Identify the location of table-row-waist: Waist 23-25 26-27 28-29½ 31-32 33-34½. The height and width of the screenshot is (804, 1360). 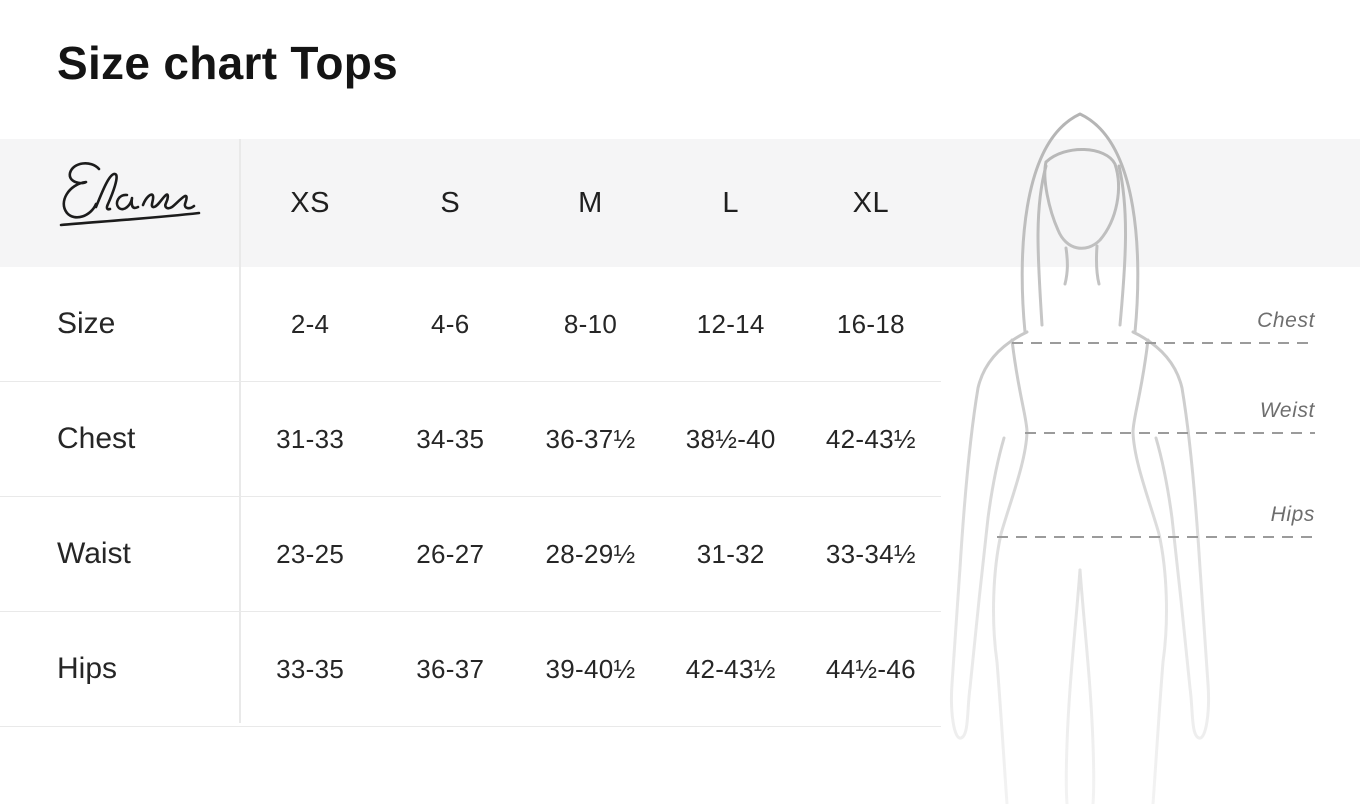
(470, 554).